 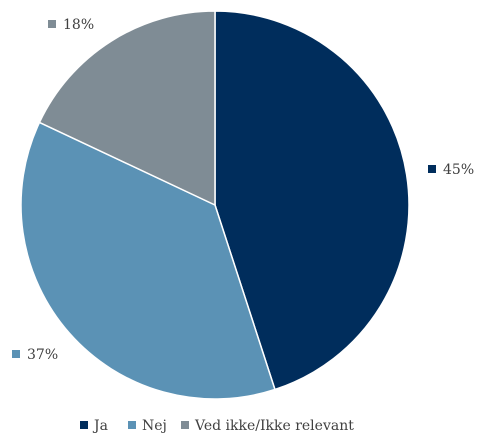 I want to click on legend: Ja Nej Ved ikke/Ikke relevant, so click(x=217, y=426).